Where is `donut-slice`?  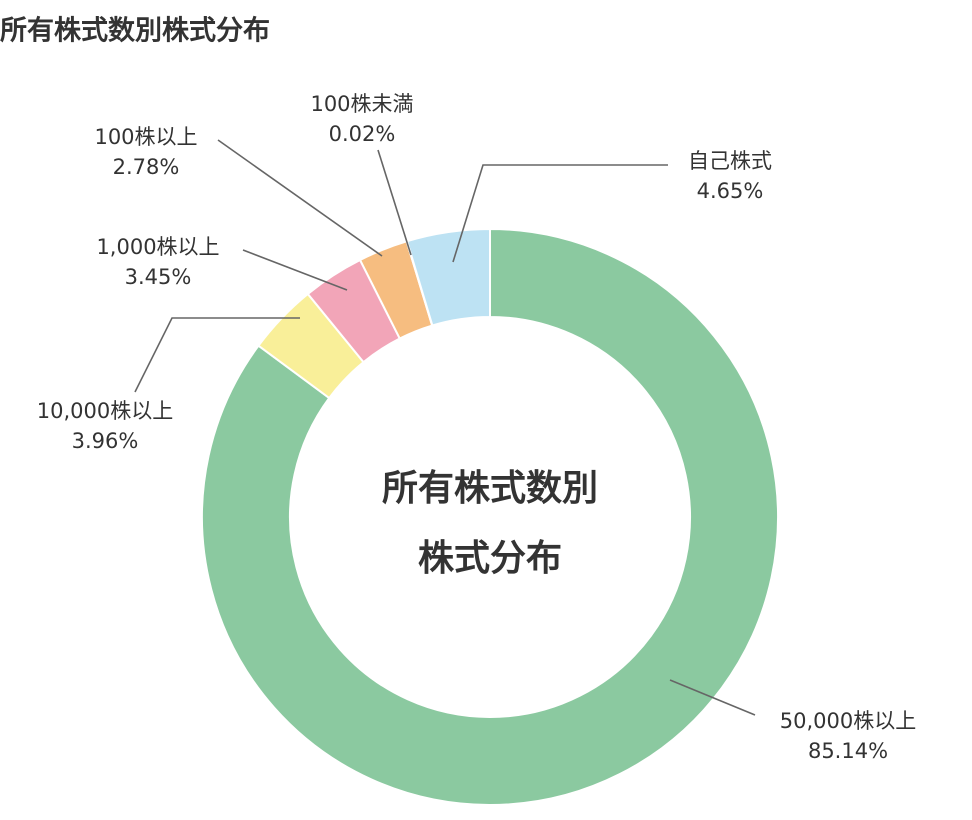 donut-slice is located at coordinates (448, 277).